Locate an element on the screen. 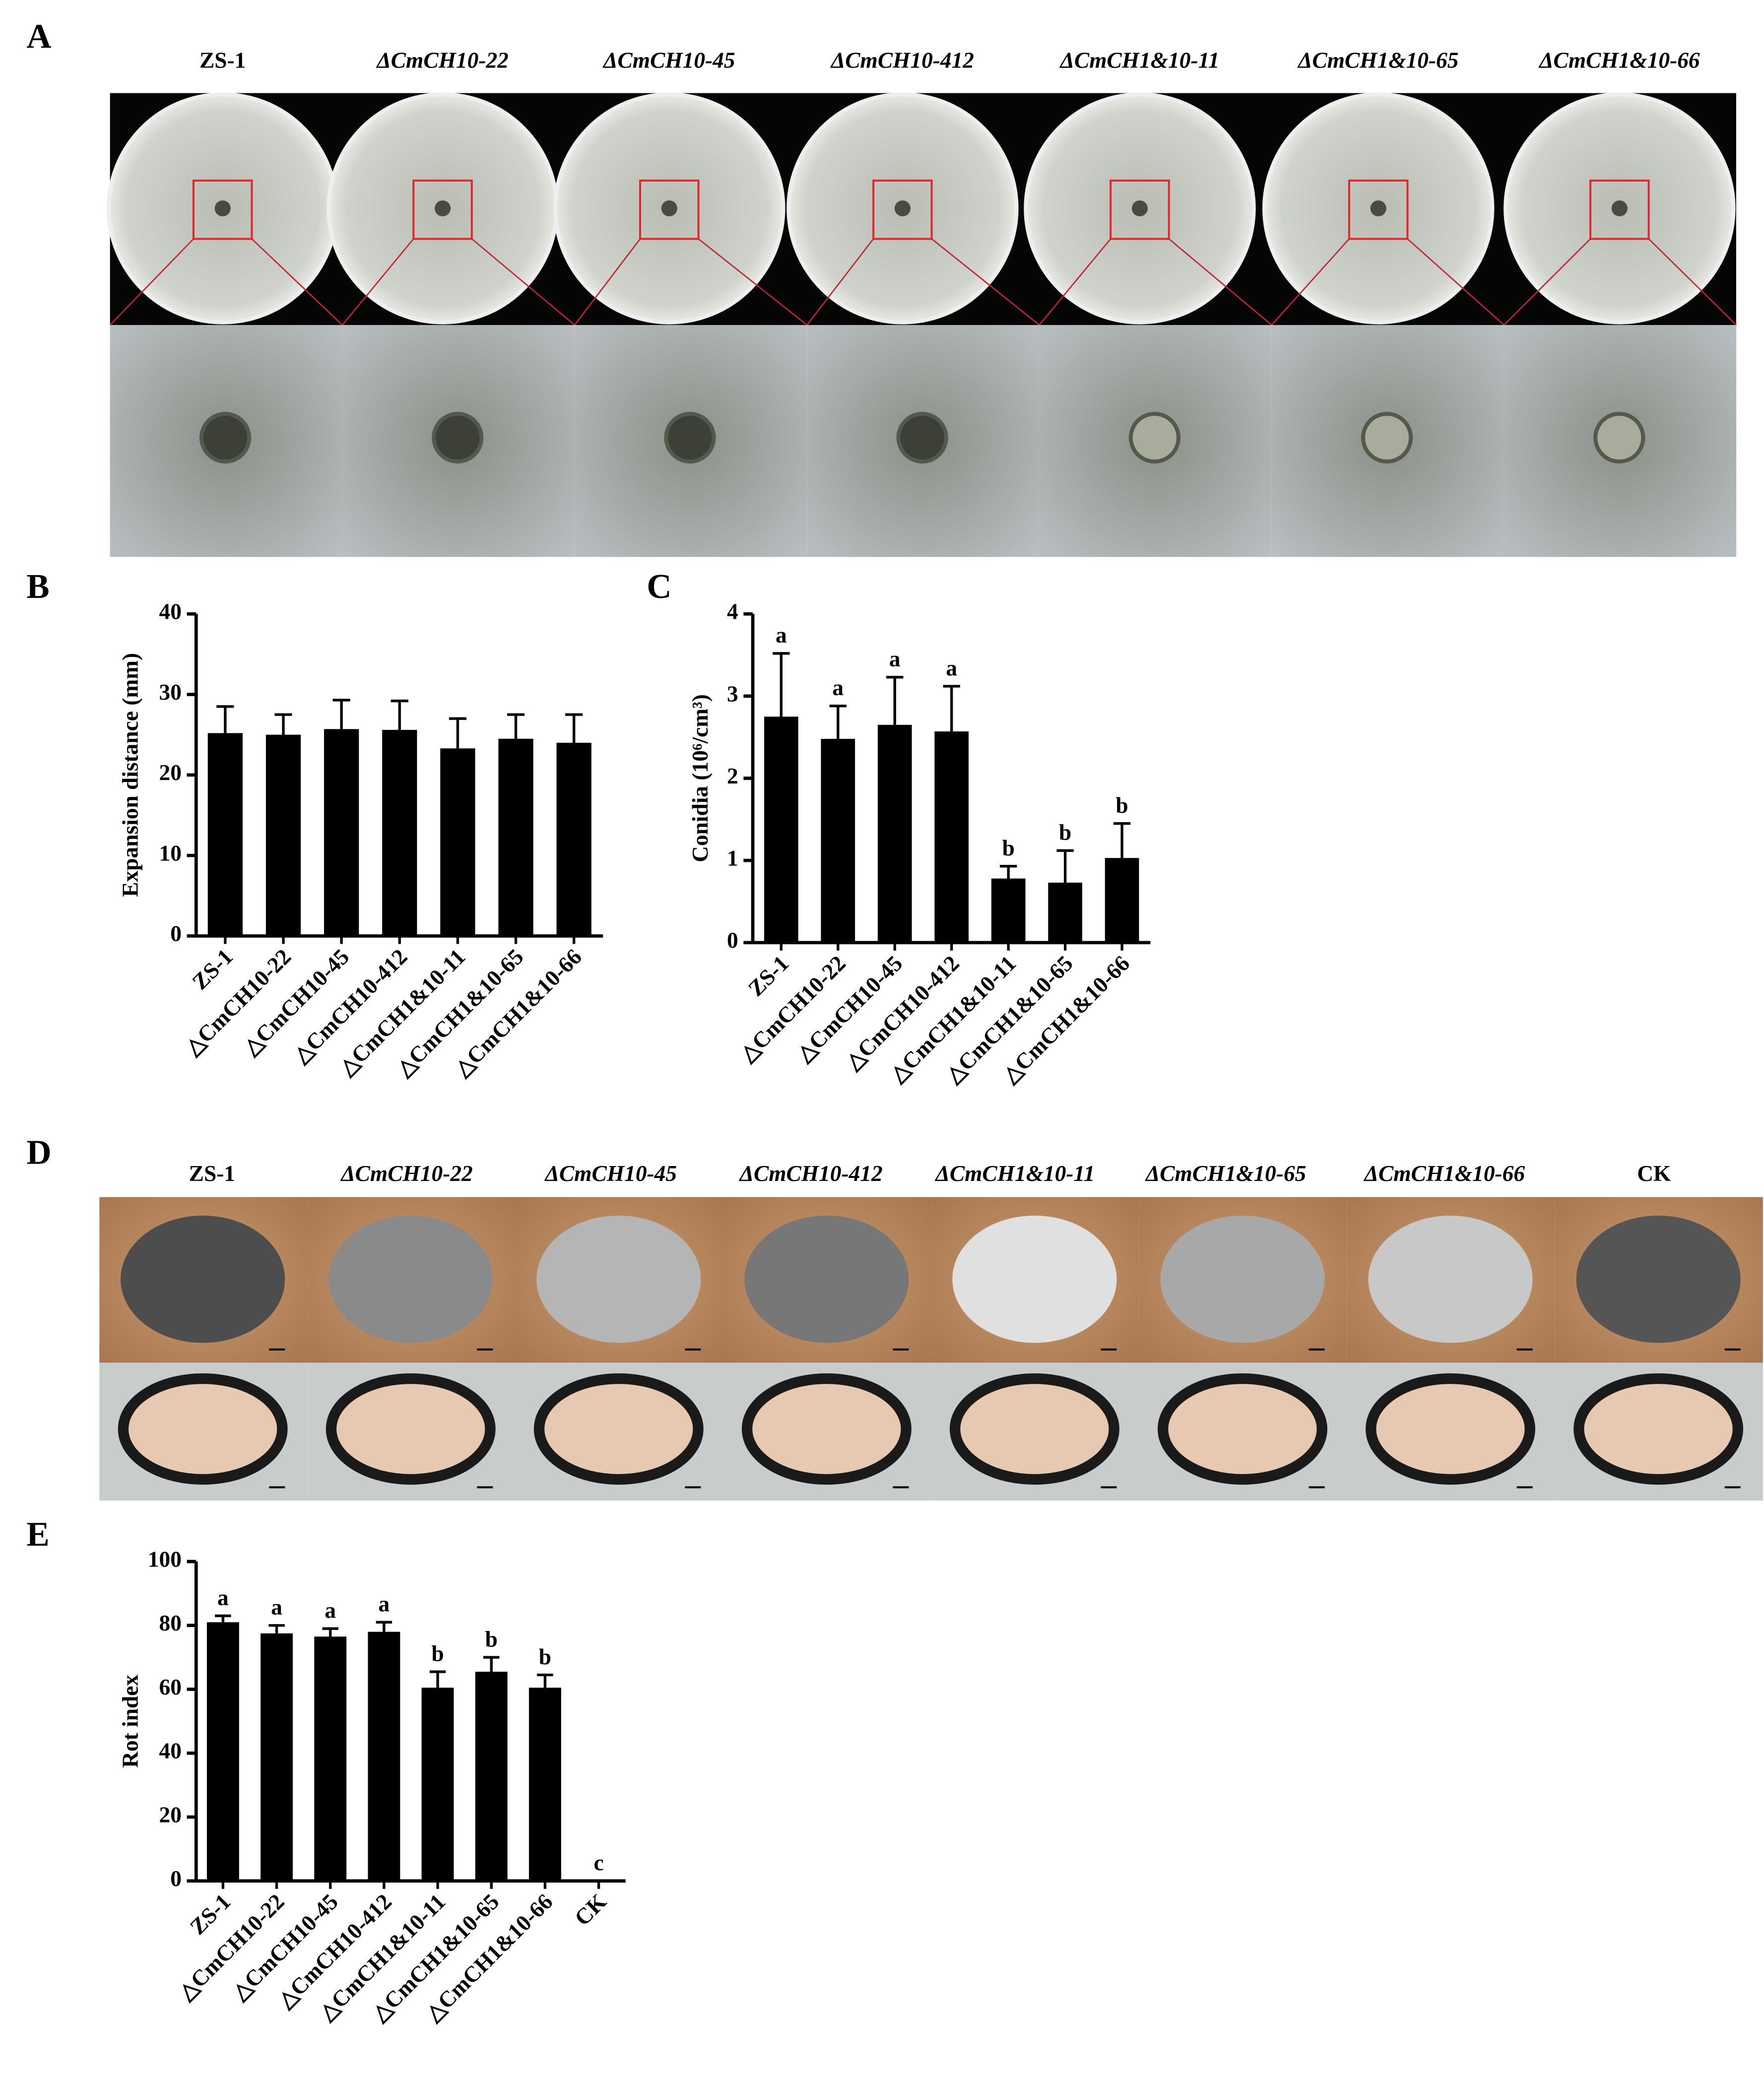  y-tick-label: 2 is located at coordinates (732, 776).